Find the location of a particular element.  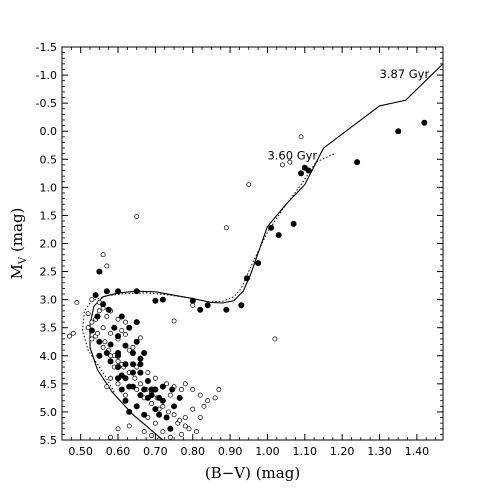

y-tick-label: 5.0 is located at coordinates (49, 412).